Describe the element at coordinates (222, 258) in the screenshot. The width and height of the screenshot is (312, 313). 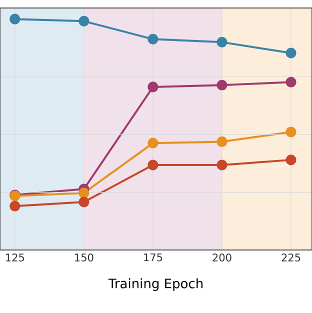
I see `x-tick-label: 200` at that location.